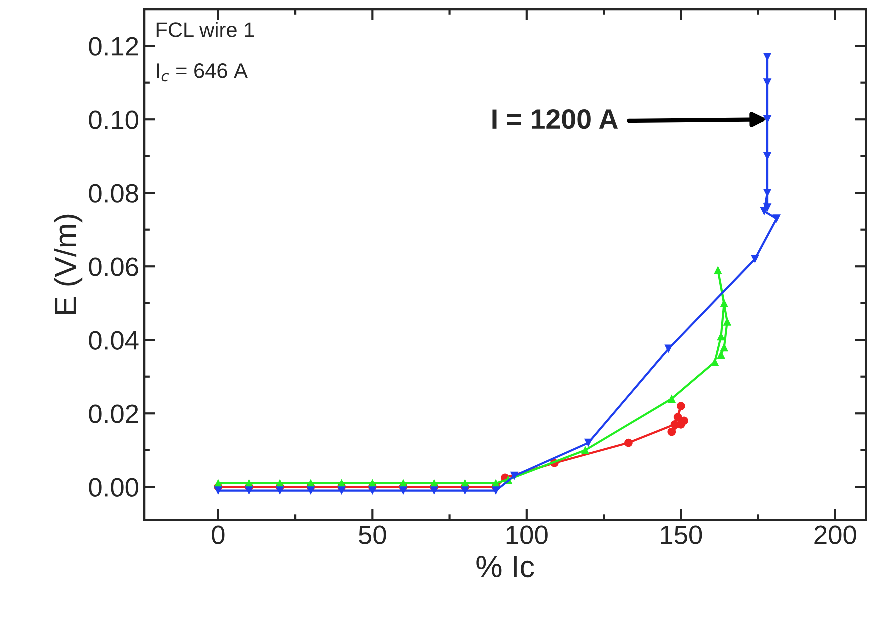 This screenshot has height=623, width=875. What do you see at coordinates (114, 340) in the screenshot?
I see `y-tick-label: 0.04` at bounding box center [114, 340].